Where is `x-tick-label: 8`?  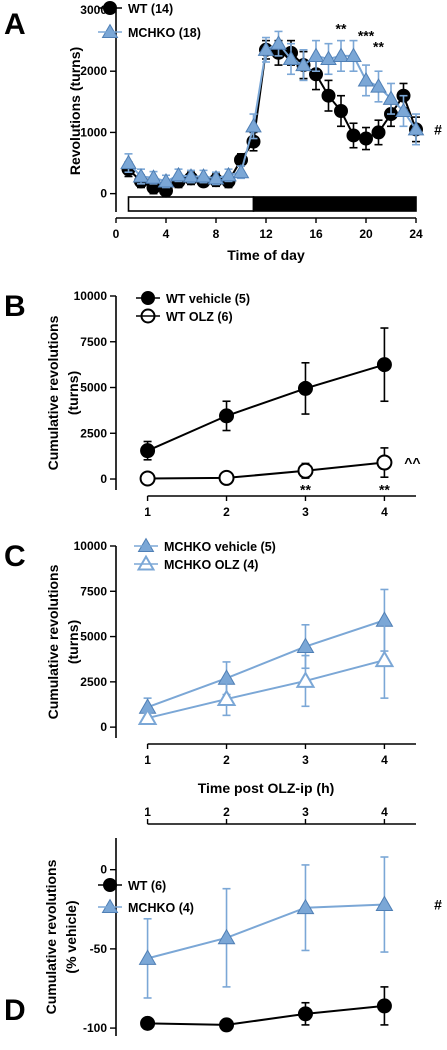 x-tick-label: 8 is located at coordinates (216, 234).